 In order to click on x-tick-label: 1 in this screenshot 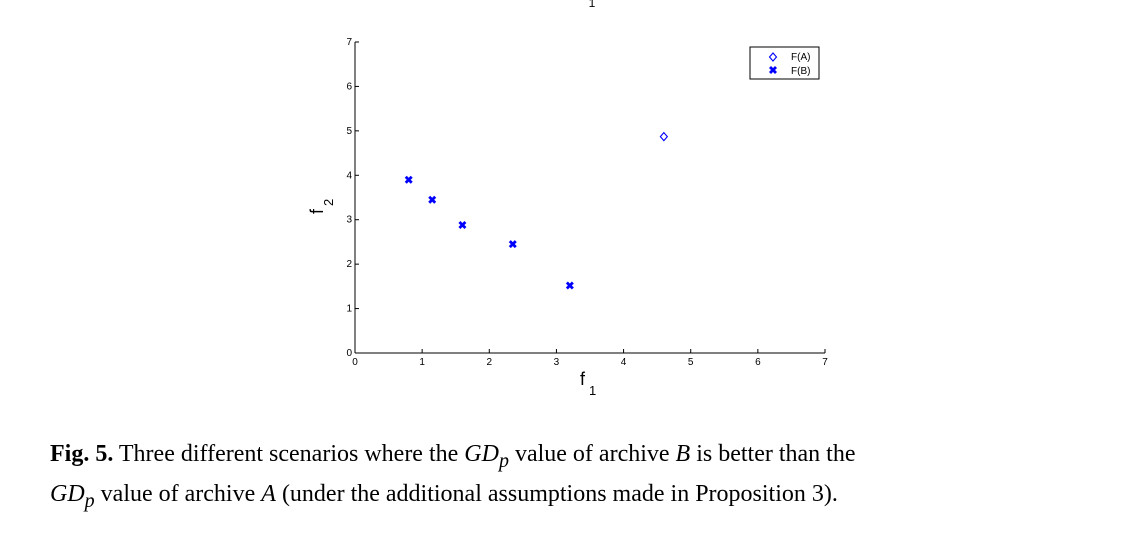, I will do `click(422, 362)`.